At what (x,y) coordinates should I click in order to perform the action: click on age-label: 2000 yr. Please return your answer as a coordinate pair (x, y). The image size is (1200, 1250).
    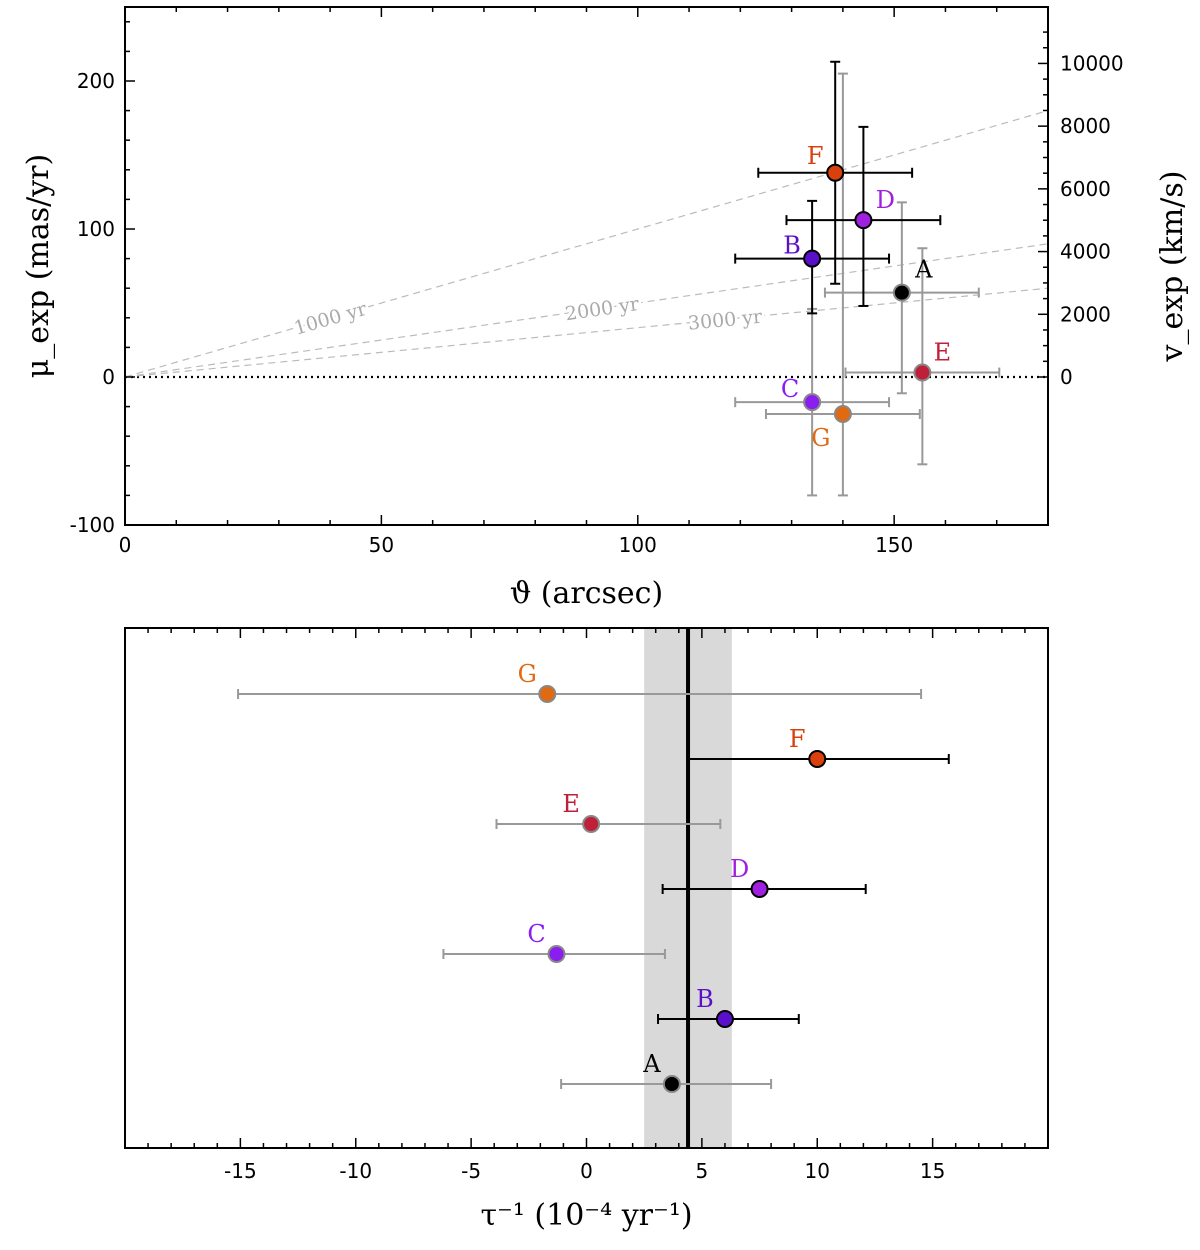
    Looking at the image, I should click on (602, 309).